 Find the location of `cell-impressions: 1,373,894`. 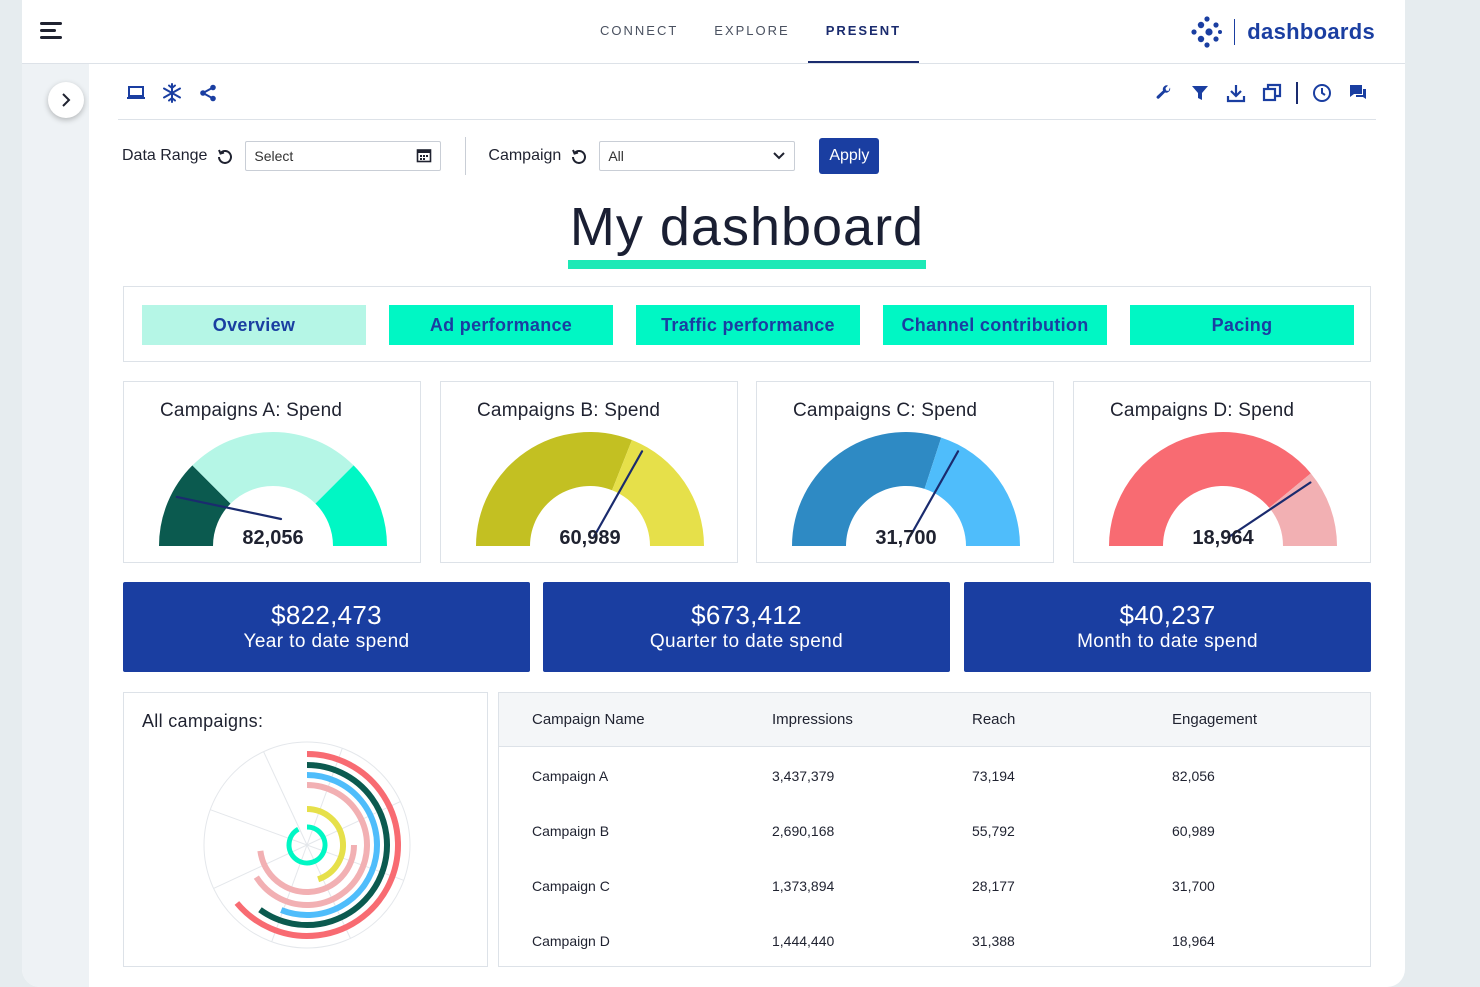

cell-impressions: 1,373,894 is located at coordinates (803, 886).